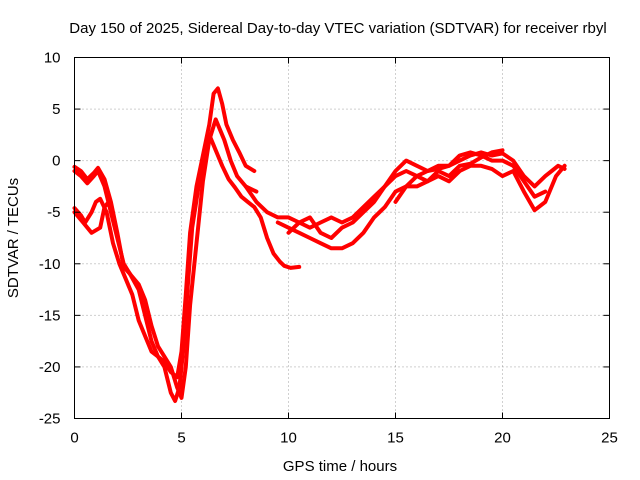  What do you see at coordinates (395, 438) in the screenshot?
I see `x-tick-label: 15` at bounding box center [395, 438].